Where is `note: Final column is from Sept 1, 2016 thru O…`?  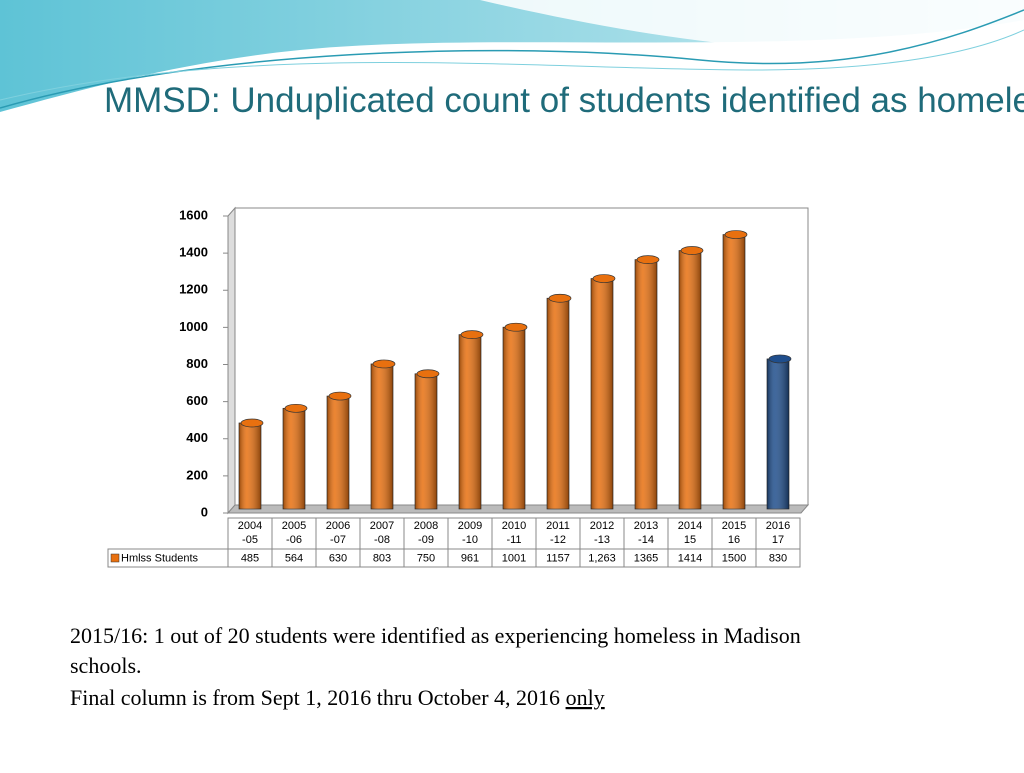
note: Final column is from Sept 1, 2016 thru O… is located at coordinates (337, 697).